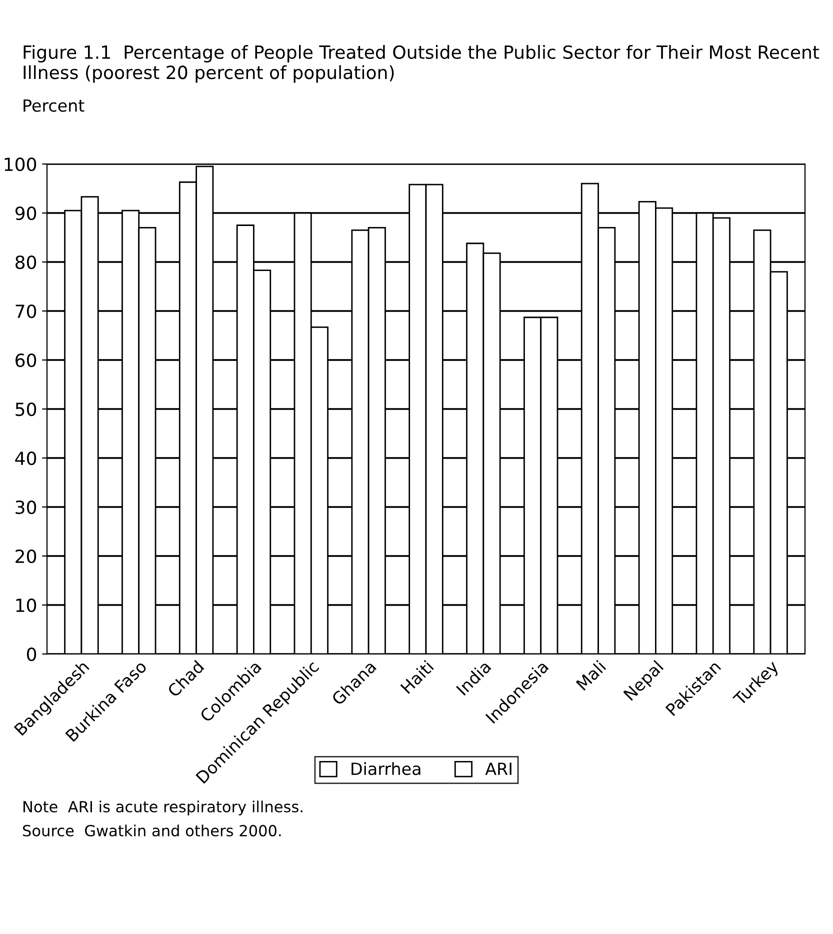  What do you see at coordinates (54, 105) in the screenshot?
I see `y-axis-title: Percent` at bounding box center [54, 105].